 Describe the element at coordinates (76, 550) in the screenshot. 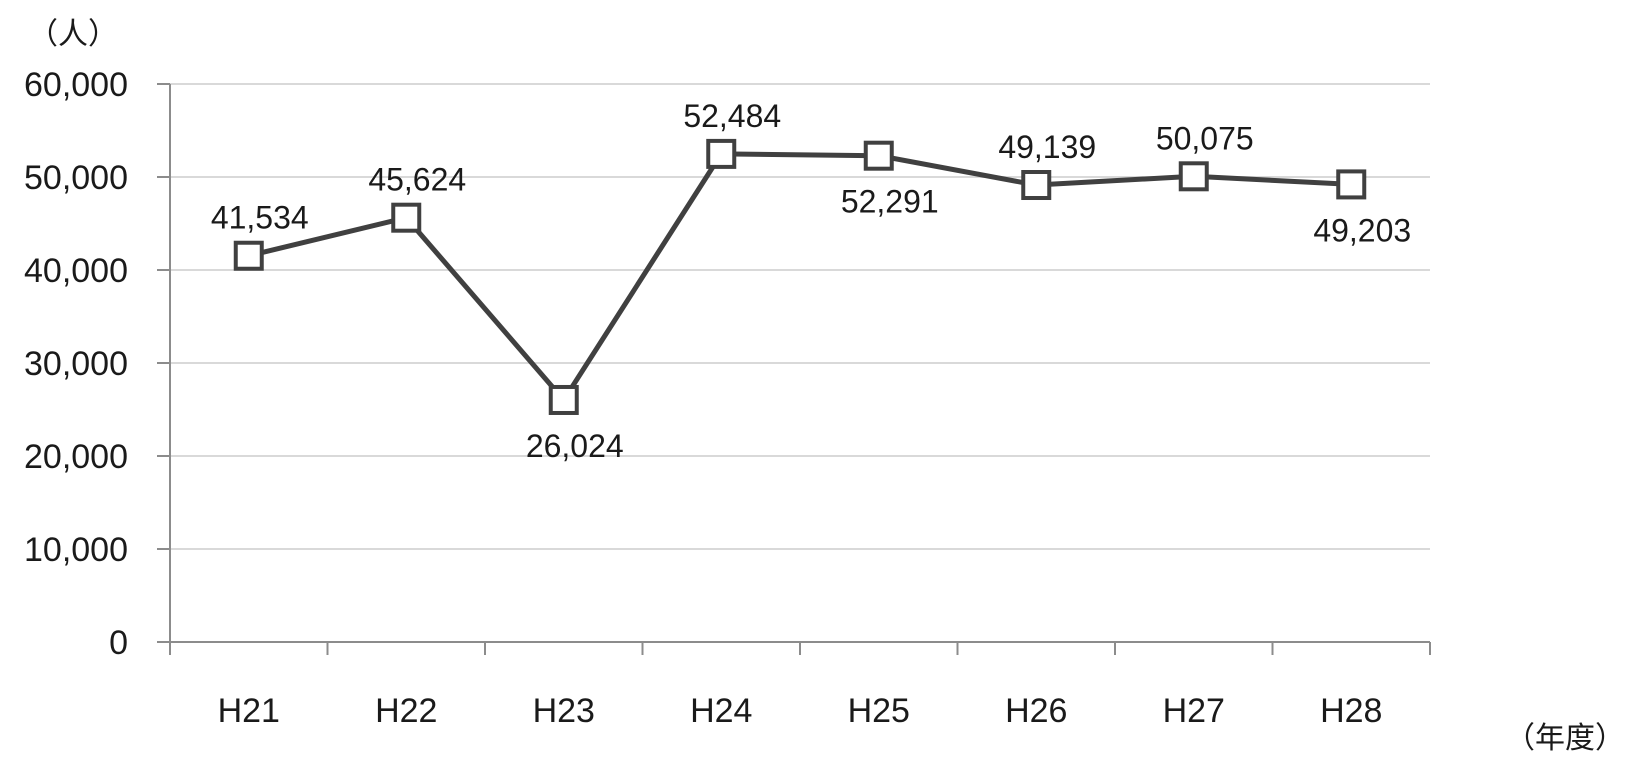

I see `y-tick-label: 10,000` at that location.